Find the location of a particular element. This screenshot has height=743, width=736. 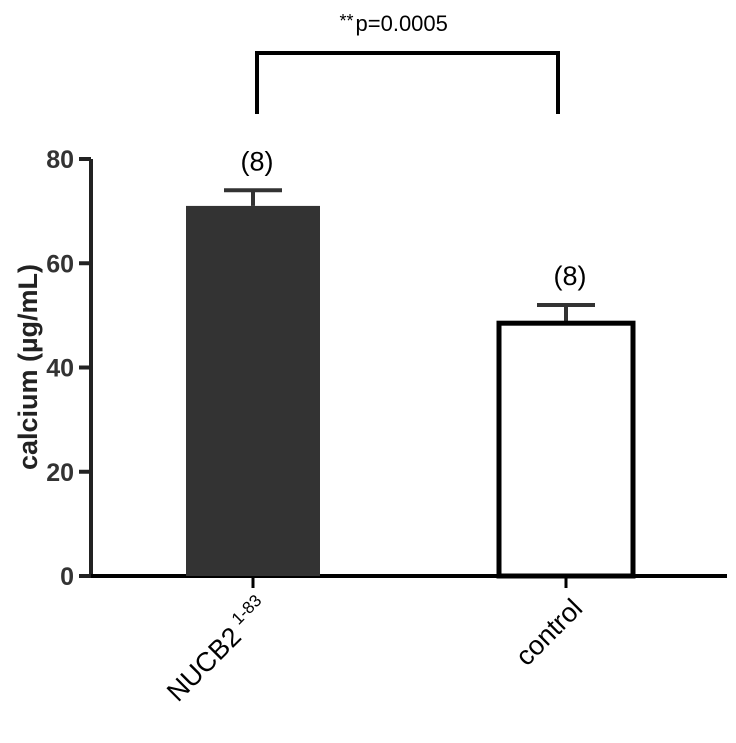

bar-control is located at coordinates (566, 449).